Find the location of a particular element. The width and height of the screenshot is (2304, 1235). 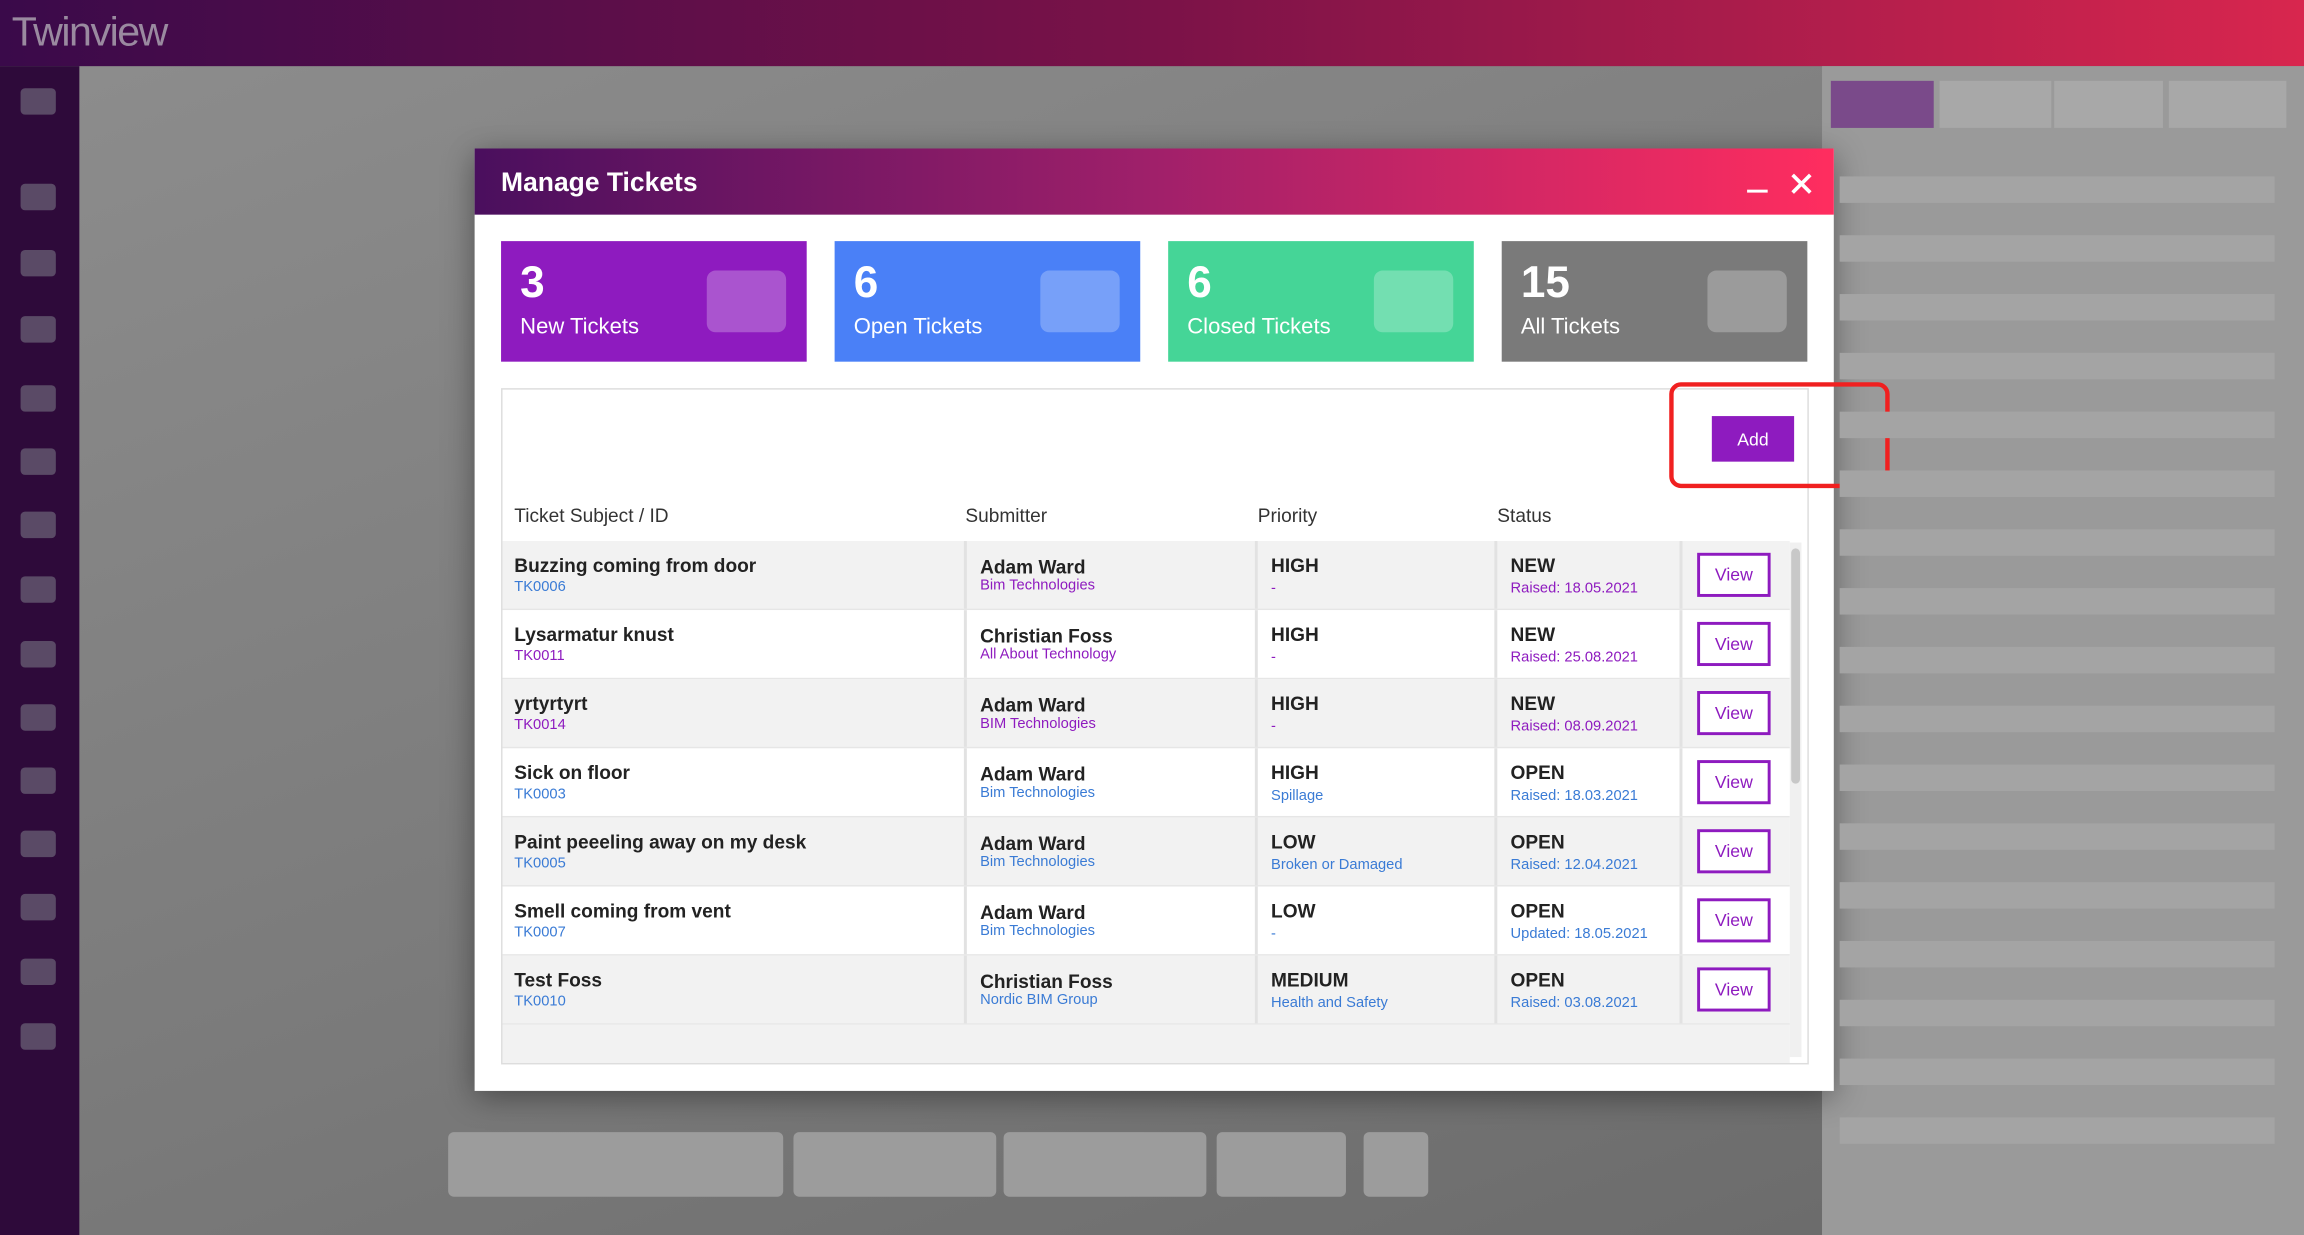

submitter-cell: Christian Foss All About Technology is located at coordinates (1110, 644).